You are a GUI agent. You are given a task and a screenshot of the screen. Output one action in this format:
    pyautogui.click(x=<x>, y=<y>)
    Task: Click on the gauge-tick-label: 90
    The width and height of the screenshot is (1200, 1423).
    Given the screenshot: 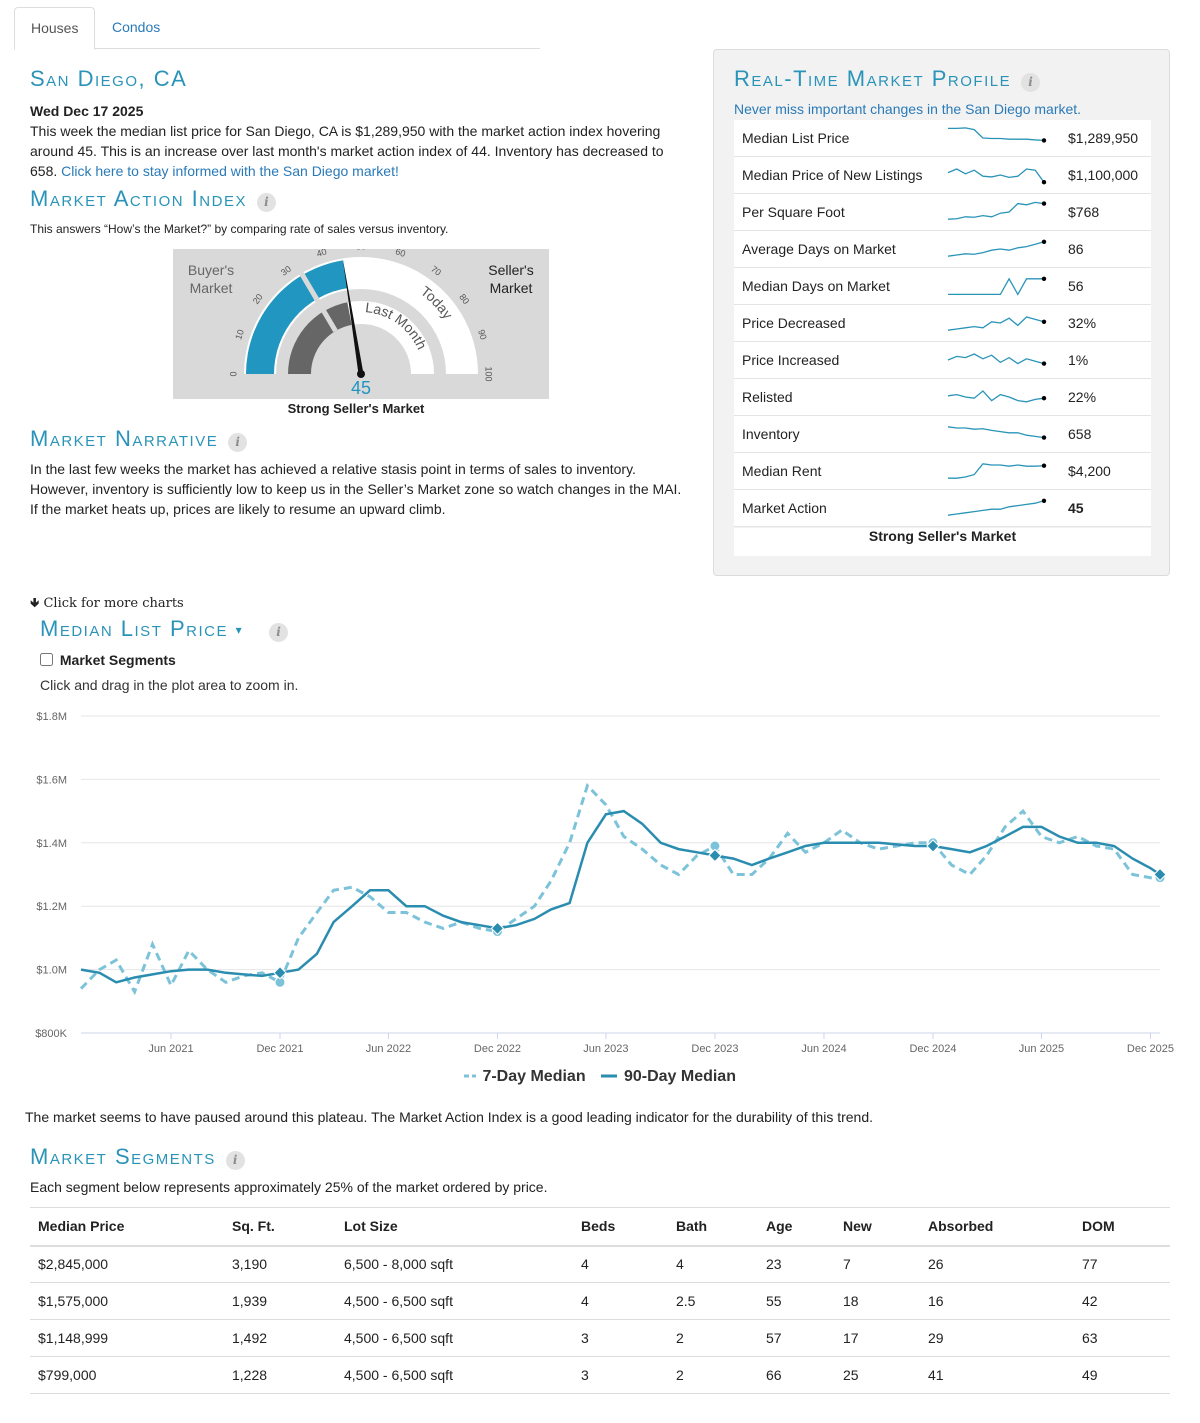 What is the action you would take?
    pyautogui.click(x=482, y=334)
    